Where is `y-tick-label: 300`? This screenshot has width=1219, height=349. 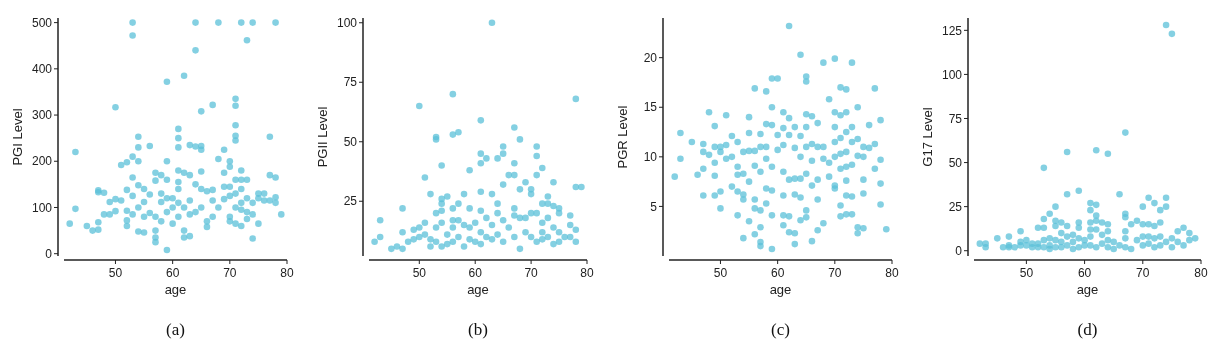 y-tick-label: 300 is located at coordinates (42, 115).